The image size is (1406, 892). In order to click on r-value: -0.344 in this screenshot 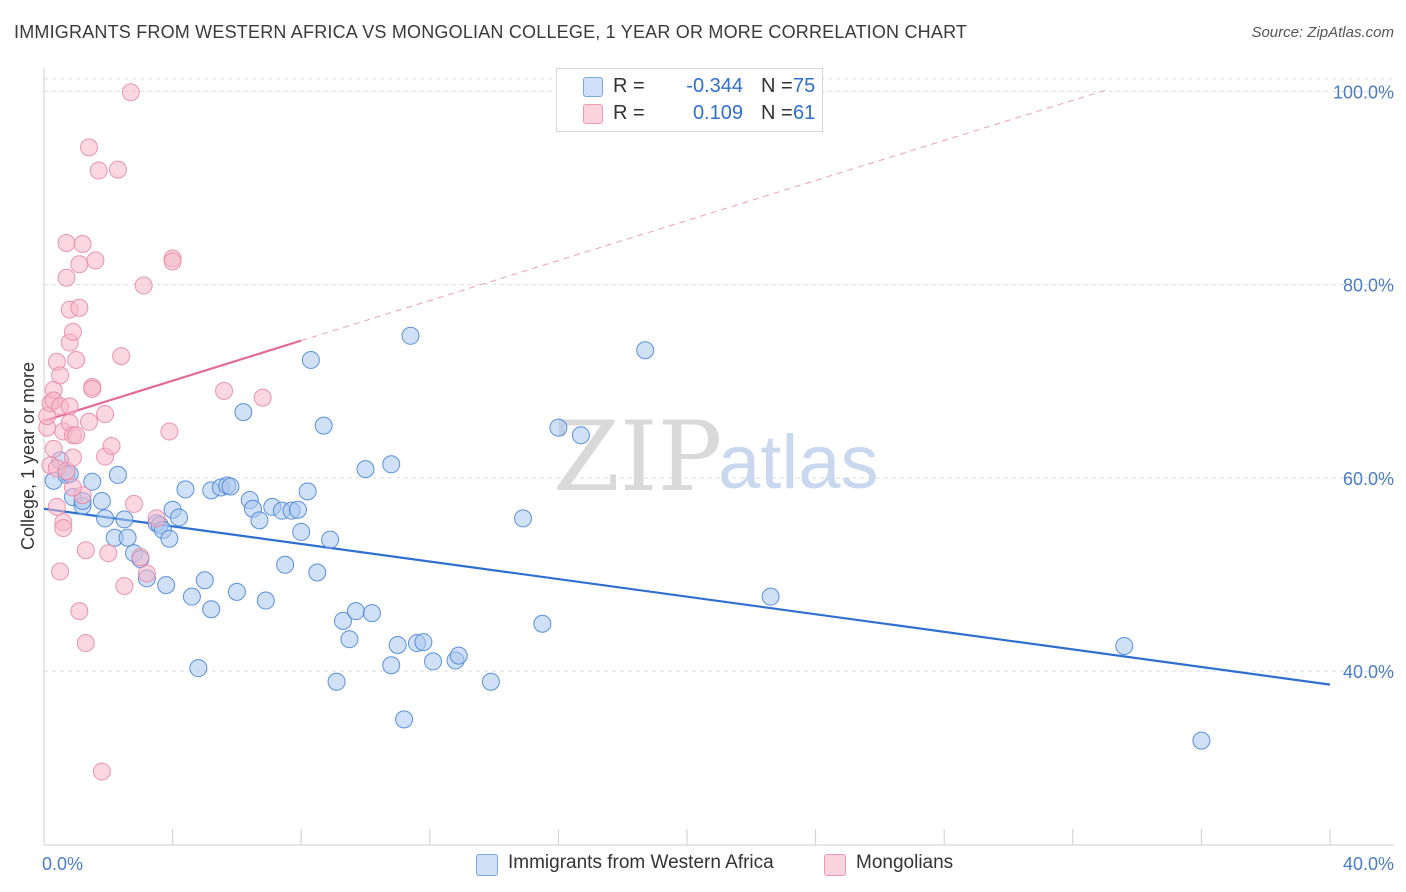, I will do `click(714, 86)`.